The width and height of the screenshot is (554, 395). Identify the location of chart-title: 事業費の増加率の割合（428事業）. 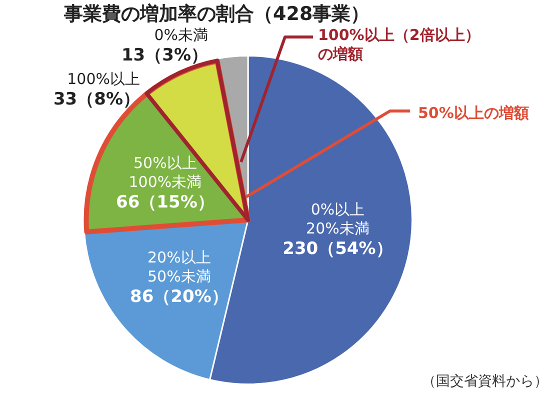
(216, 13).